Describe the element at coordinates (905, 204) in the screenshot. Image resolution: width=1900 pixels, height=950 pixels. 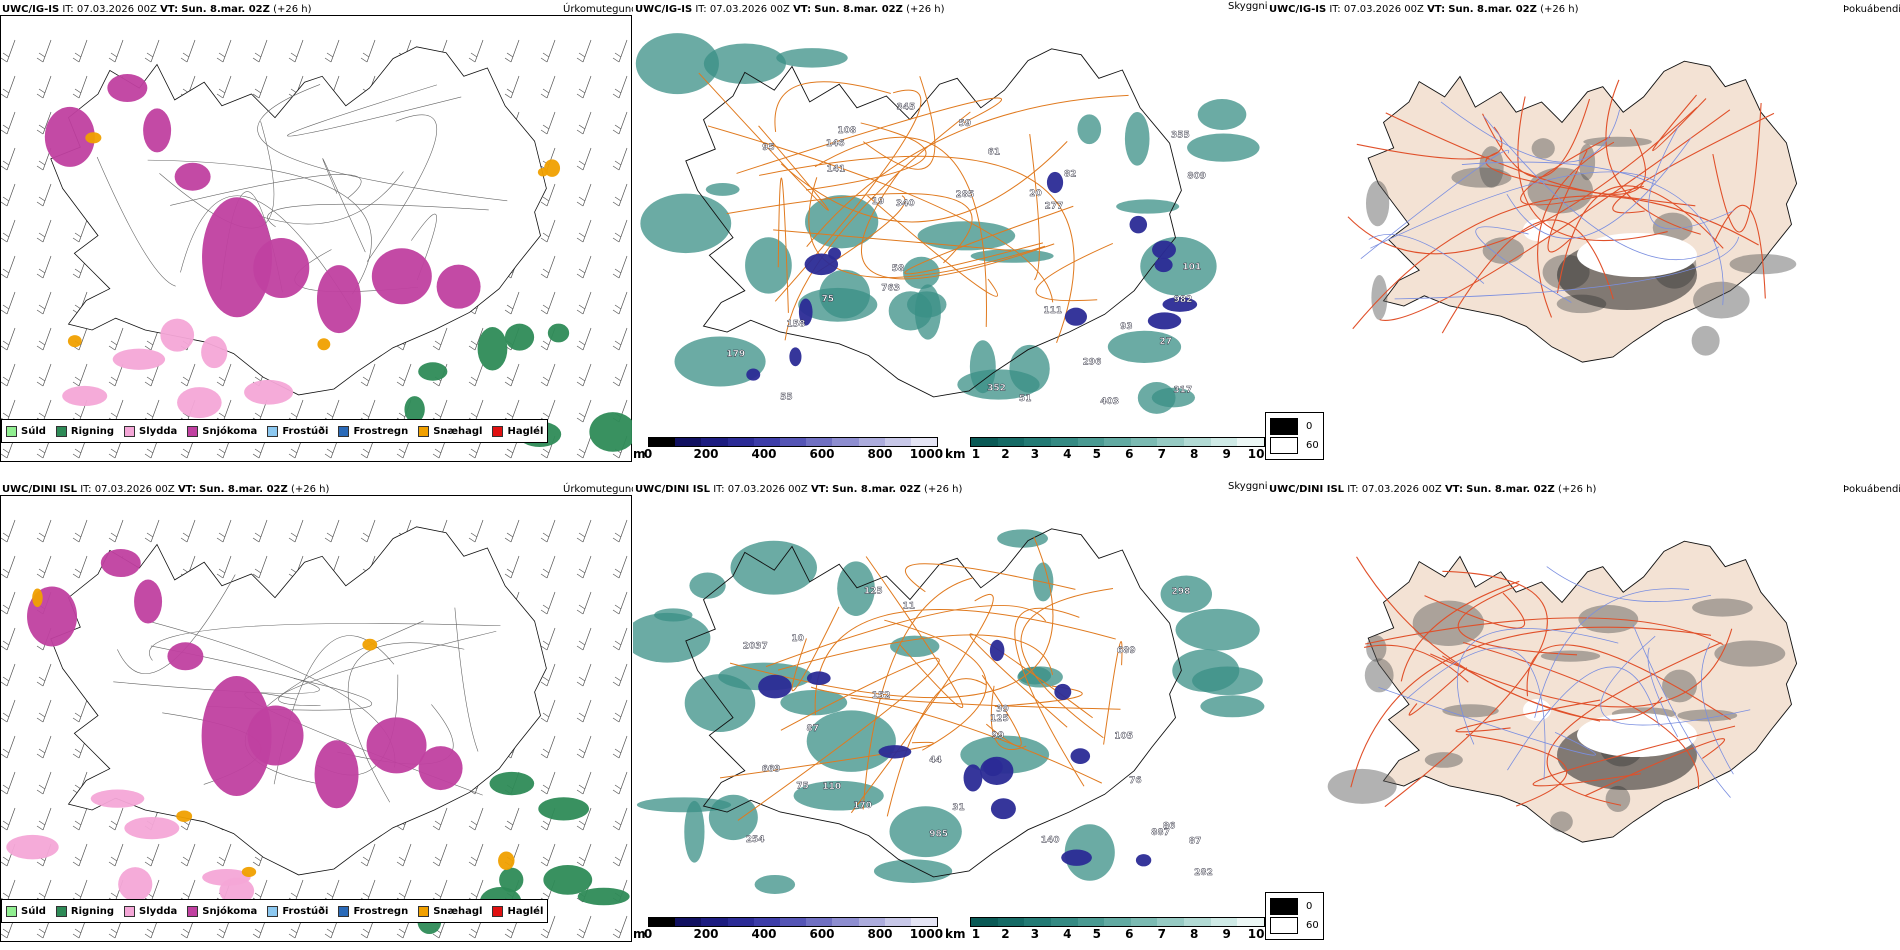
I see `cloud-base-label: 340` at that location.